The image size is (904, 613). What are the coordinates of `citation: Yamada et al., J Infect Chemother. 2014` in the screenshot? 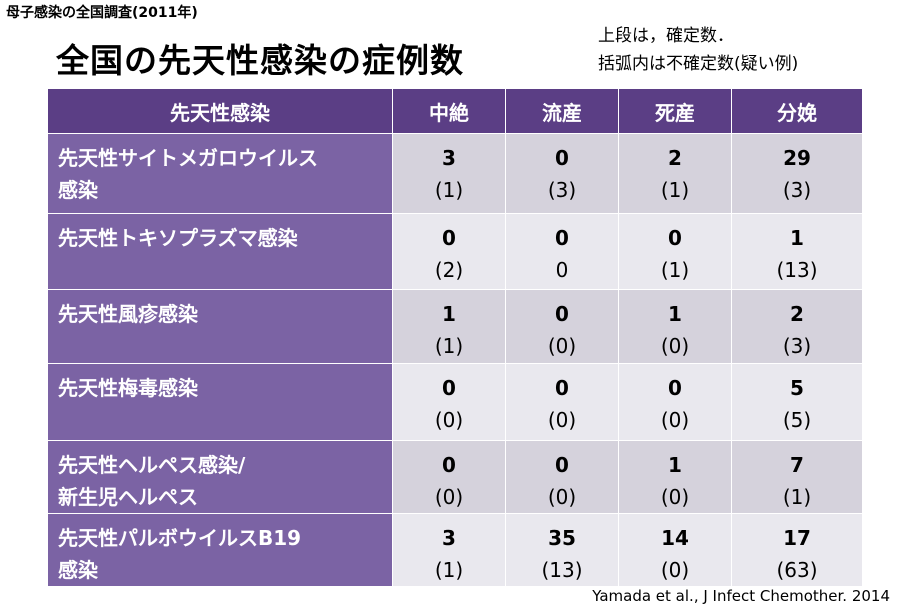 It's located at (741, 596).